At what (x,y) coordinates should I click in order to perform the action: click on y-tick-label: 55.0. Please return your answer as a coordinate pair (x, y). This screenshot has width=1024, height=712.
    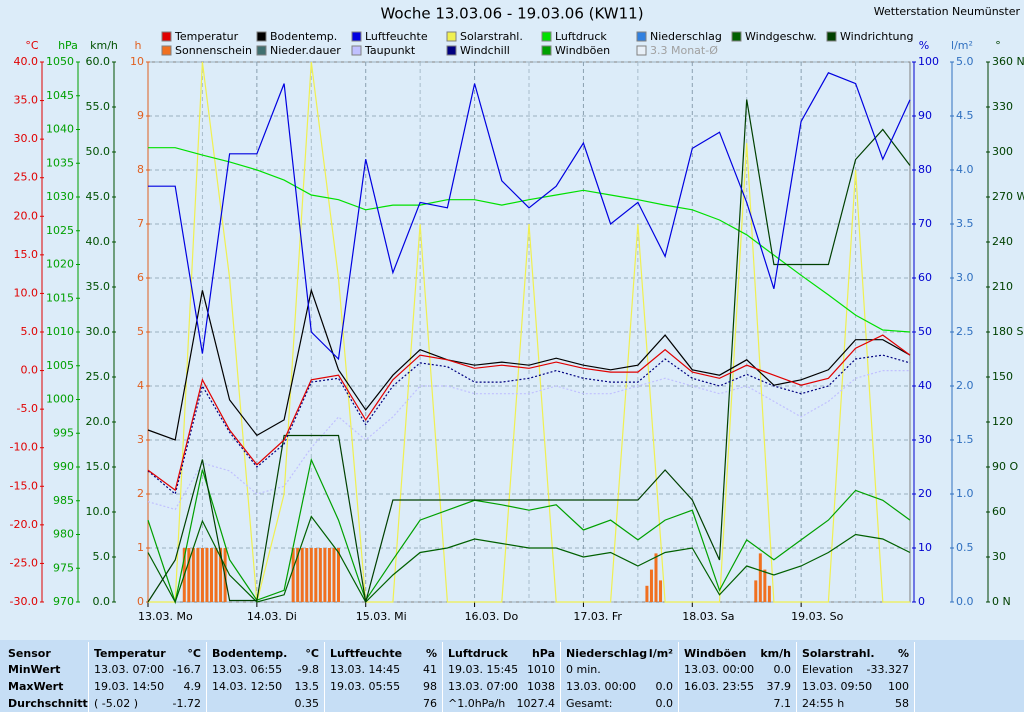
    Looking at the image, I should click on (98, 106).